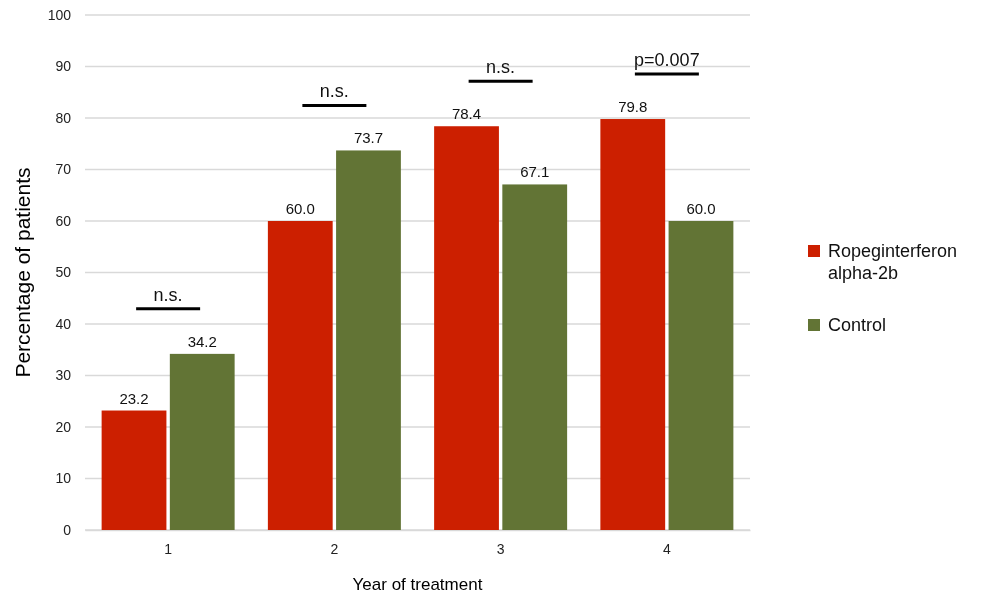 The width and height of the screenshot is (1001, 598). Describe the element at coordinates (417, 584) in the screenshot. I see `x-axis-title: Year of treatment` at that location.